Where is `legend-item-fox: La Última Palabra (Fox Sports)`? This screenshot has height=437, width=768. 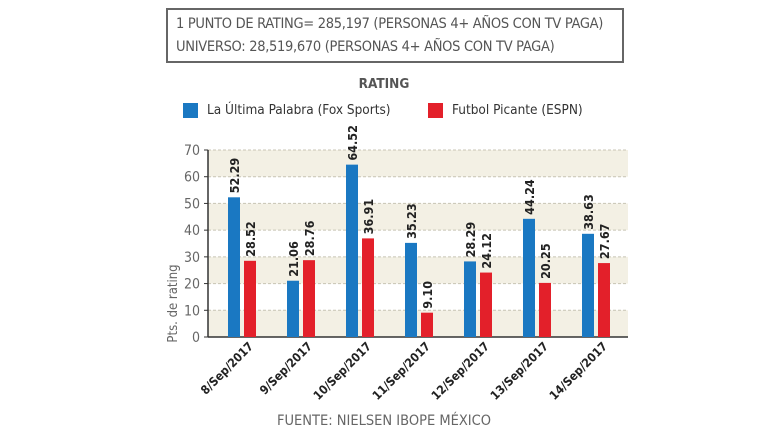
legend-item-fox: La Última Palabra (Fox Sports) is located at coordinates (287, 110).